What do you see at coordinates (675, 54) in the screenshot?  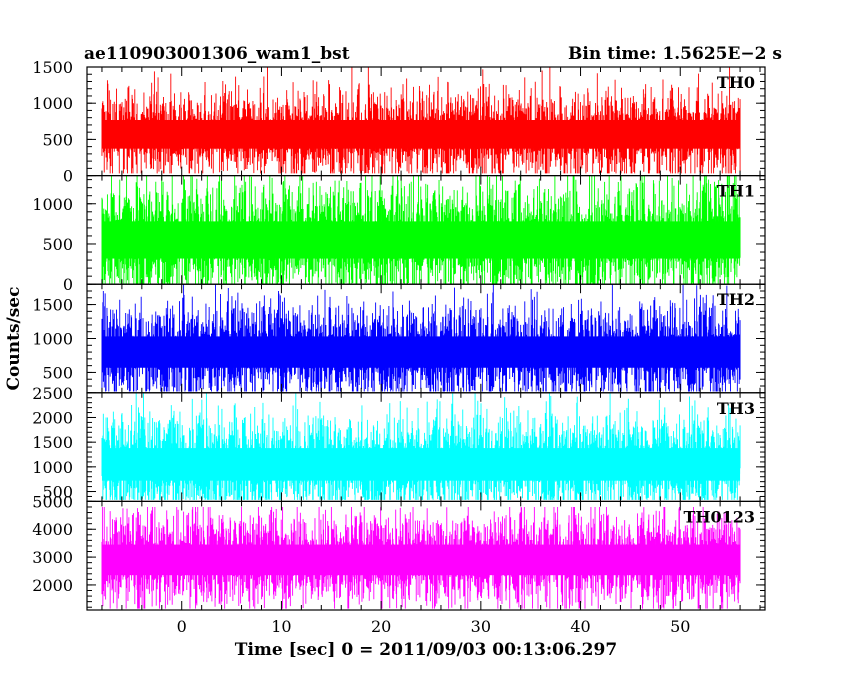 I see `chart-title-right: Bin time: 1.5625E−2 s` at bounding box center [675, 54].